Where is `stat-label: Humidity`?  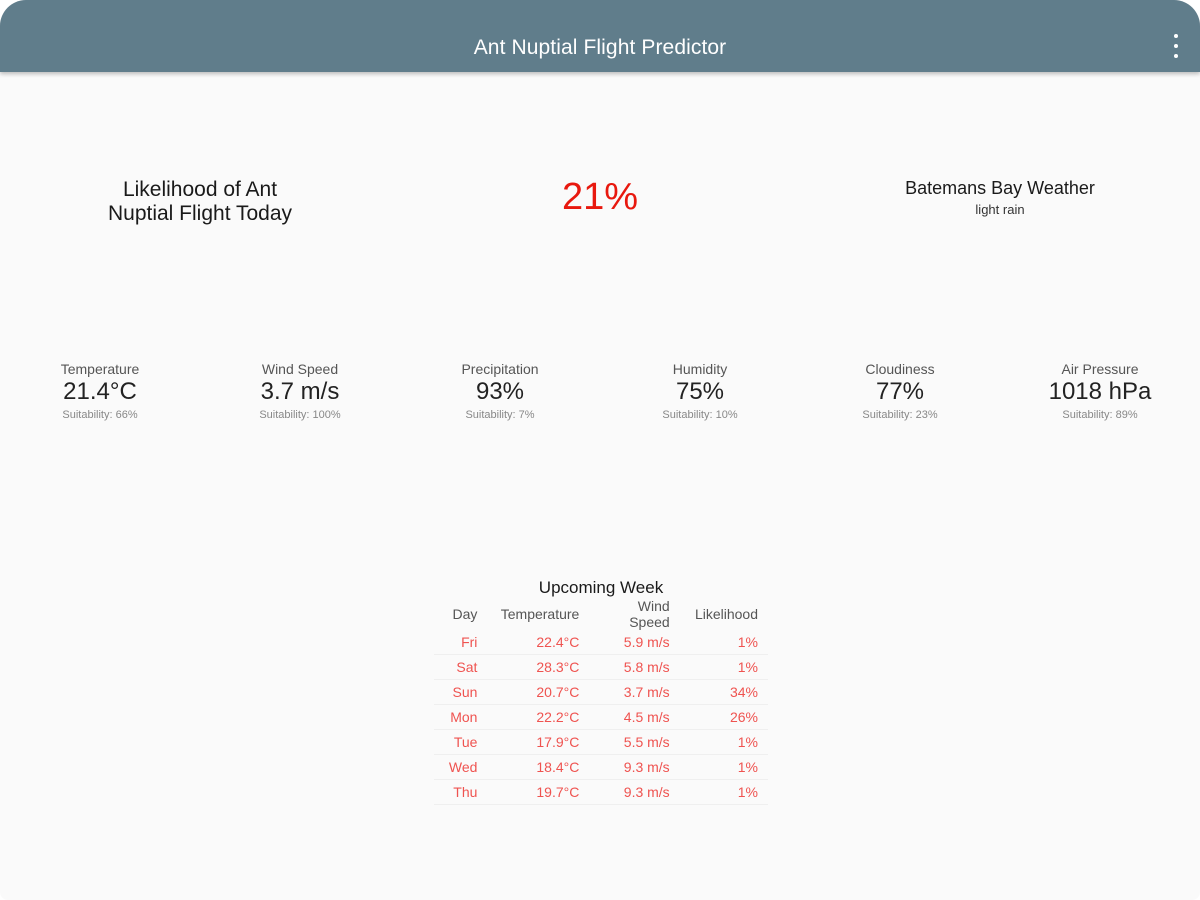 stat-label: Humidity is located at coordinates (700, 369).